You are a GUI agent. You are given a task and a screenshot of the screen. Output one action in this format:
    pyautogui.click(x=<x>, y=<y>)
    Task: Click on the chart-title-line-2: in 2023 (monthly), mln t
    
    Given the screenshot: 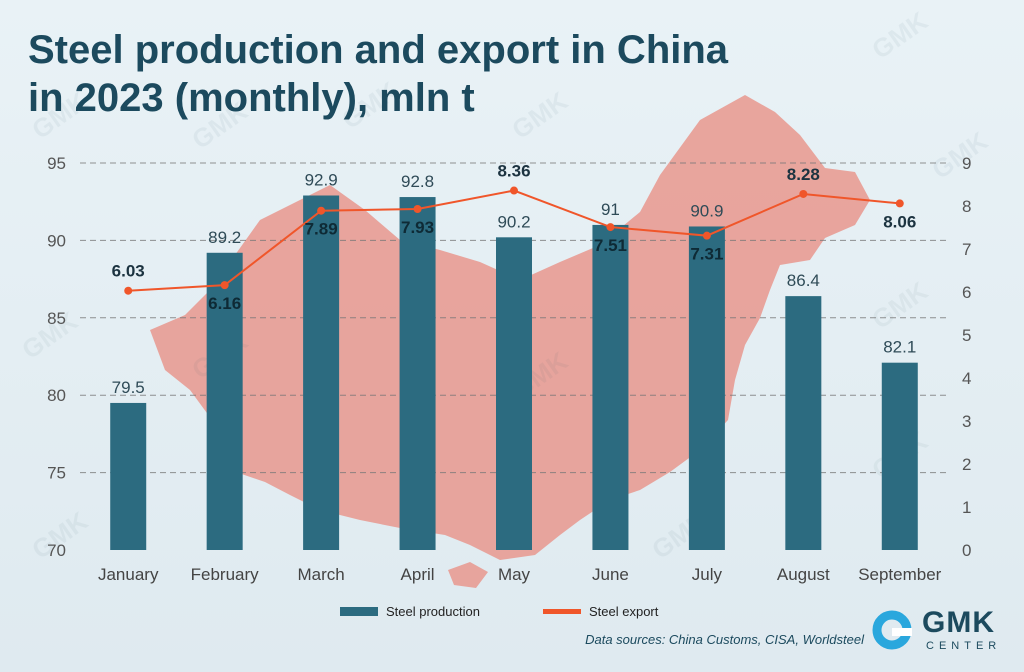 What is the action you would take?
    pyautogui.click(x=251, y=98)
    